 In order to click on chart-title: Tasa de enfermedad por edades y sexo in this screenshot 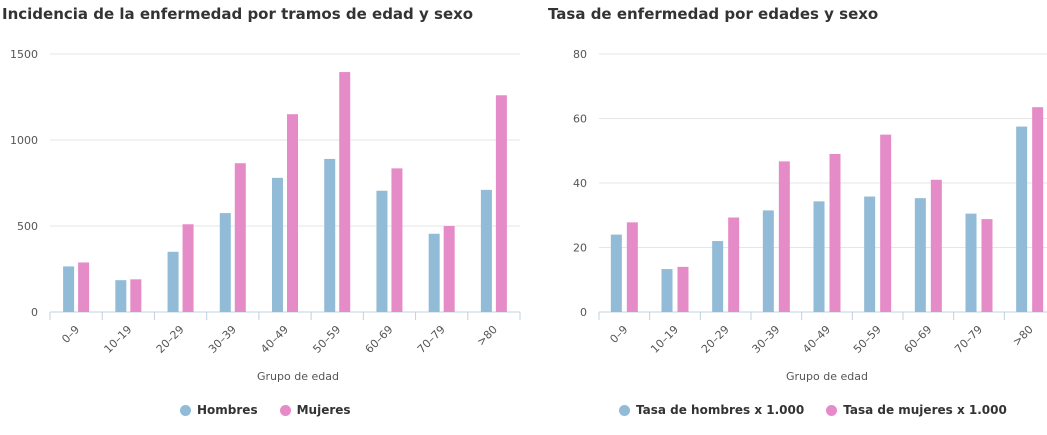, I will do `click(713, 14)`.